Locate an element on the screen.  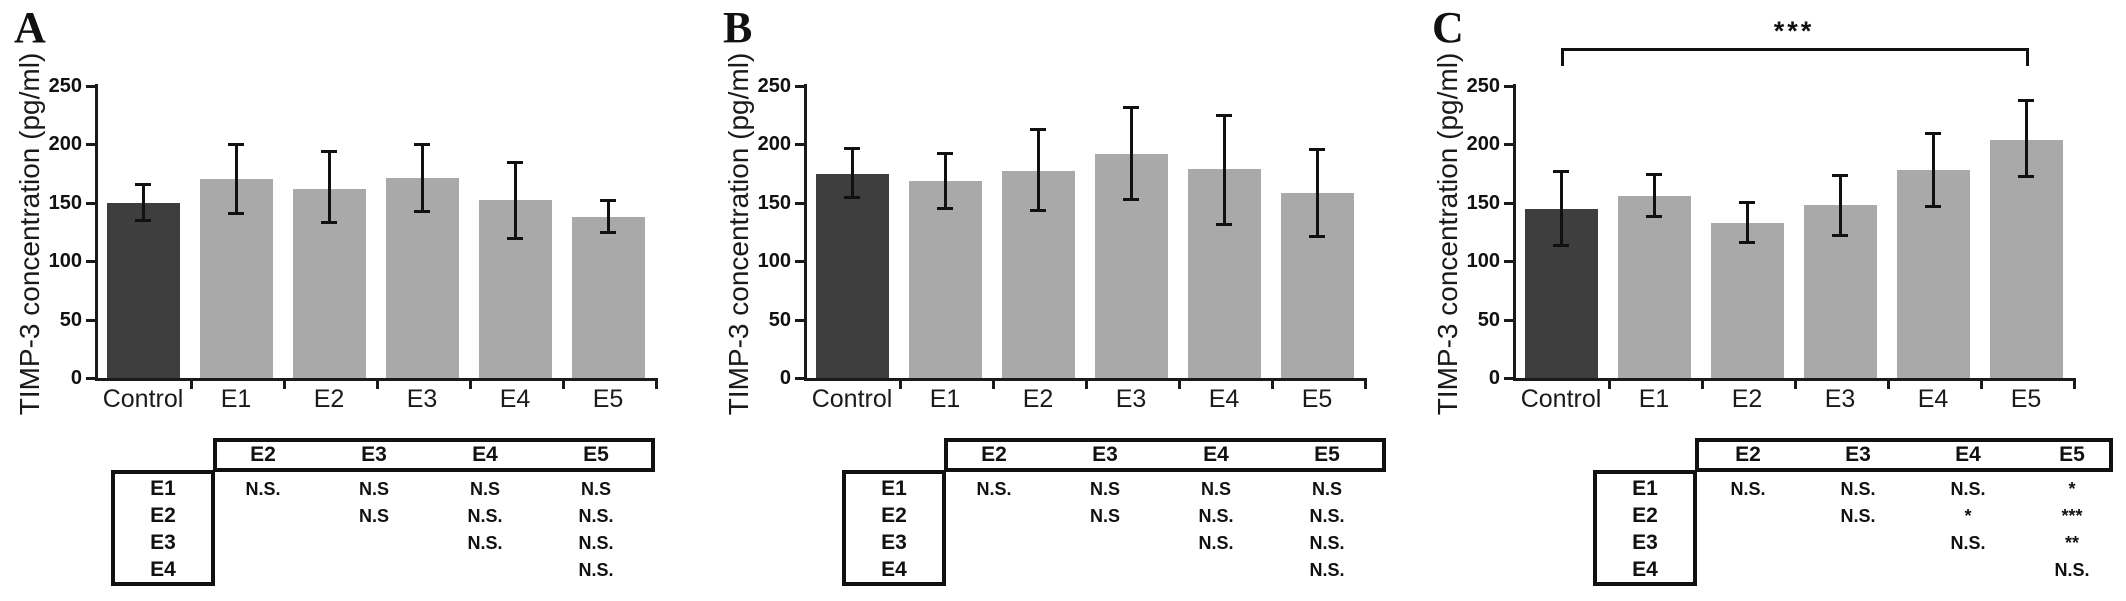
y-tick-label-150: 150 is located at coordinates (65, 203).